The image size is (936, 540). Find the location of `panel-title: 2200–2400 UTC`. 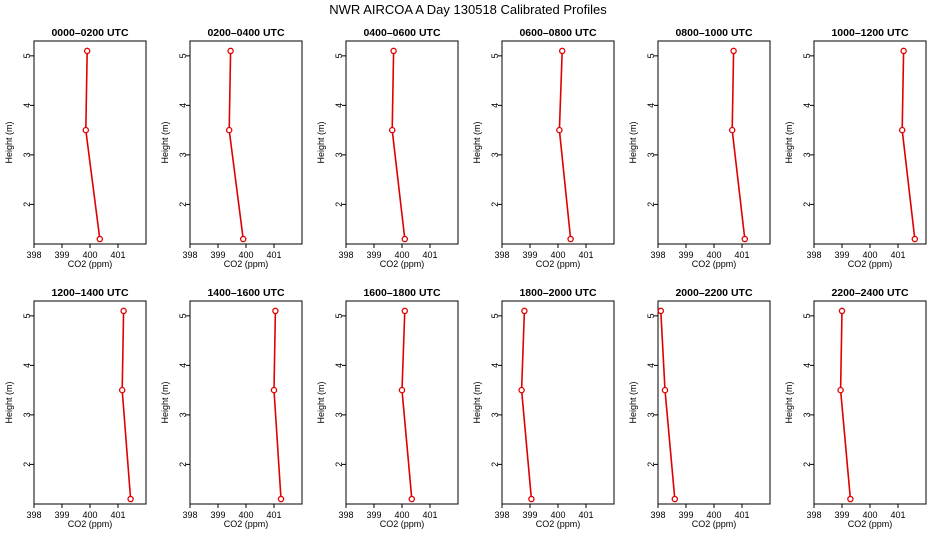

panel-title: 2200–2400 UTC is located at coordinates (869, 293).